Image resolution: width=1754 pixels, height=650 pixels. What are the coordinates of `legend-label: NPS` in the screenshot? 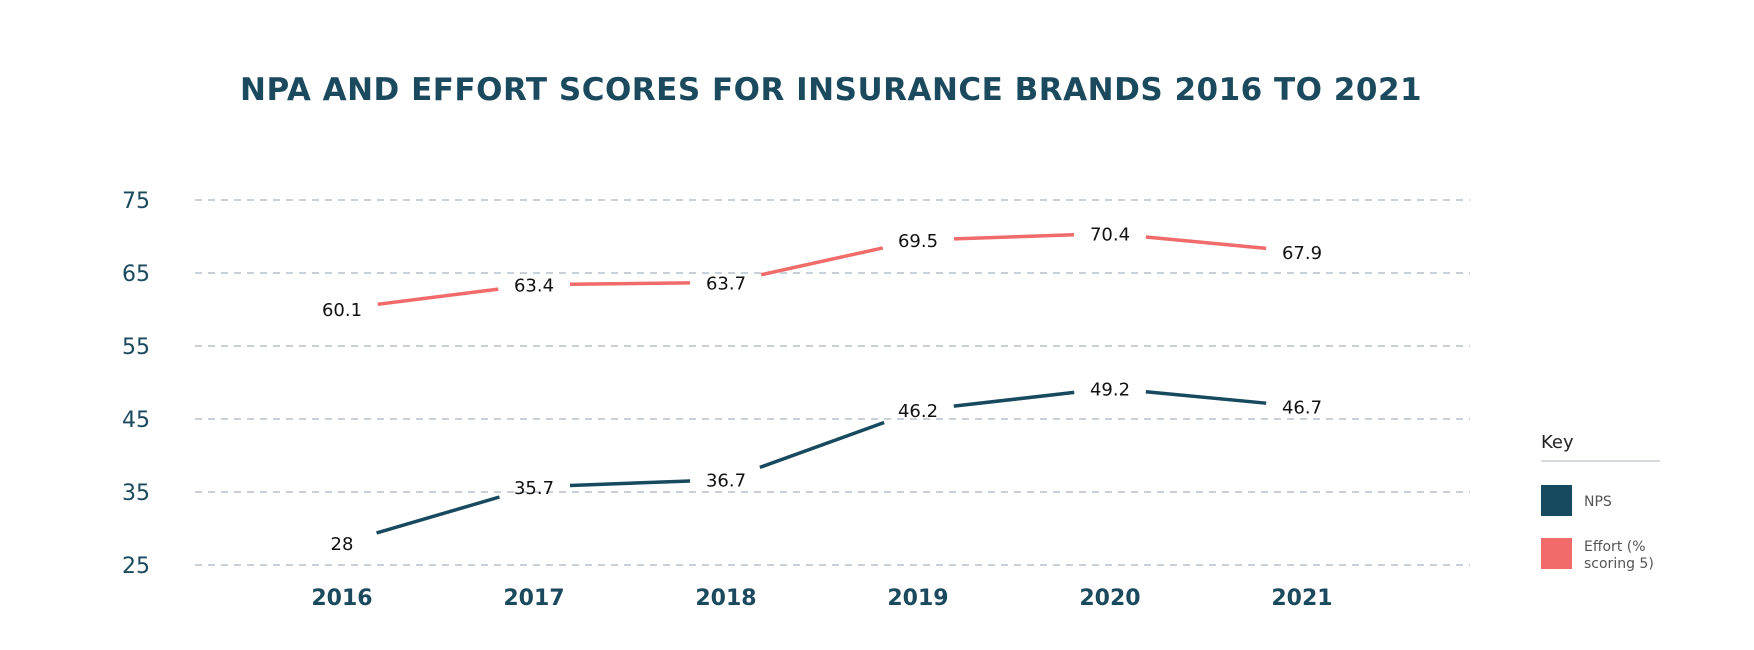 It's located at (1598, 502).